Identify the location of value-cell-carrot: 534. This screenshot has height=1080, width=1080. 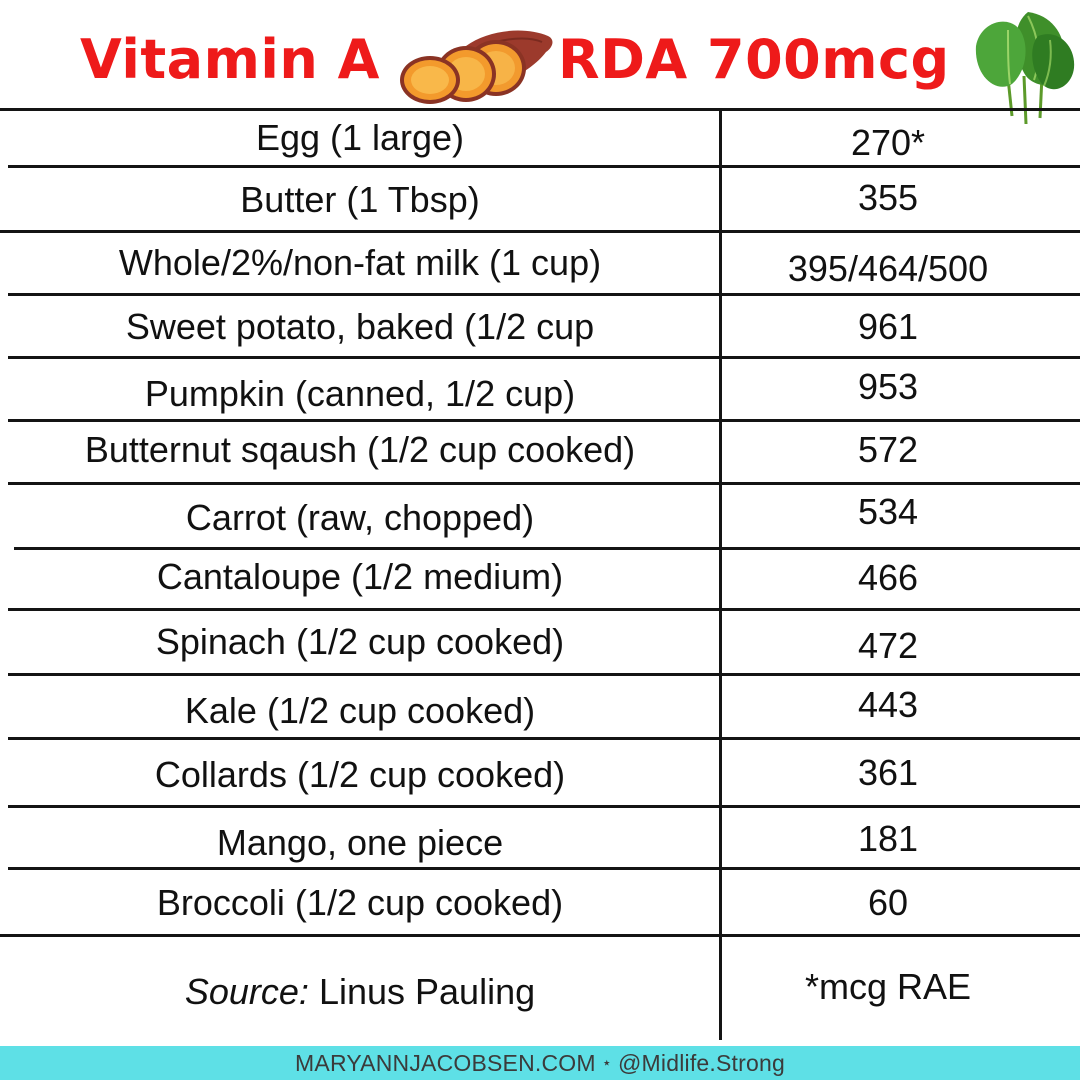
(888, 511).